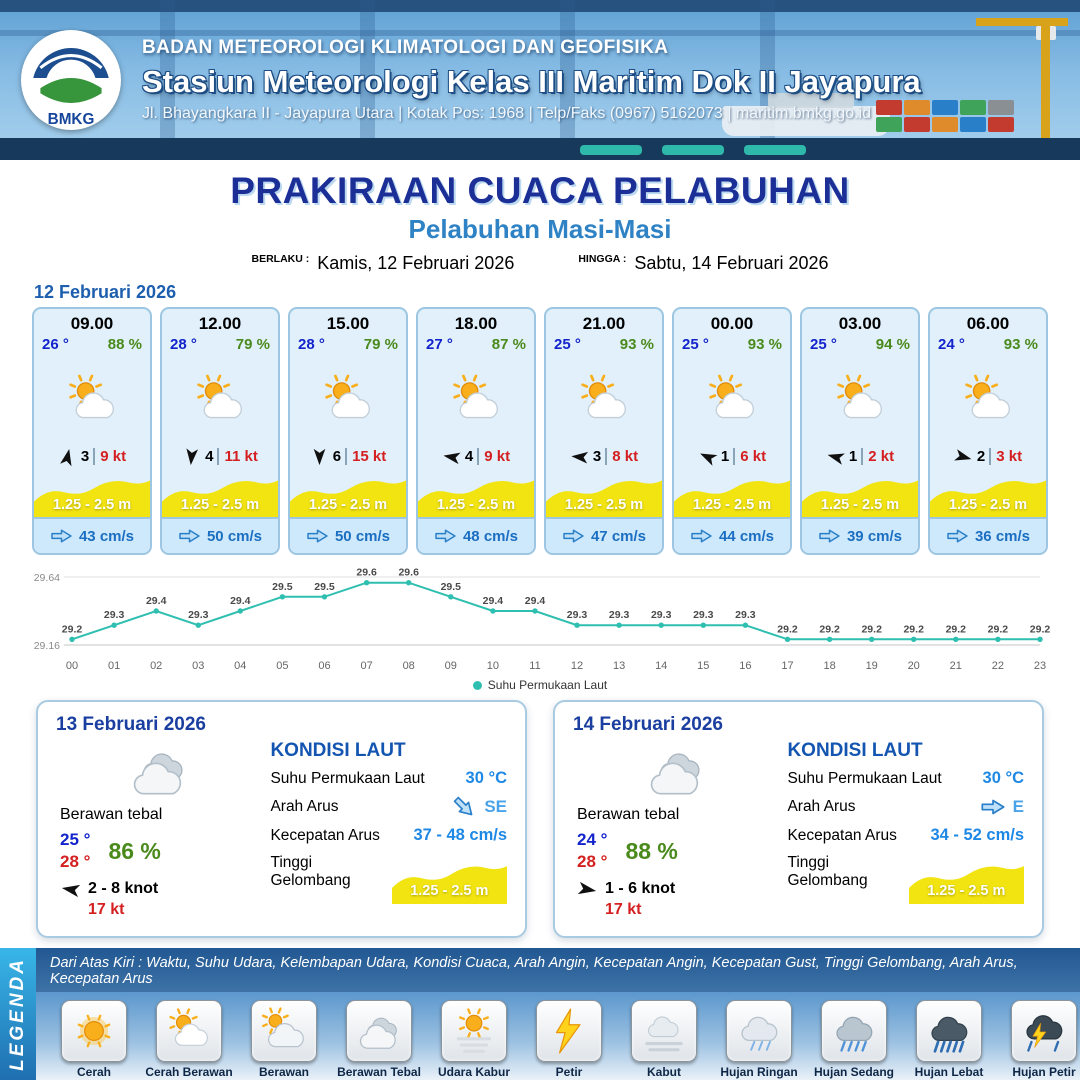 Image resolution: width=1080 pixels, height=1084 pixels. I want to click on current-speed-label: Kecepatan Arus, so click(842, 835).